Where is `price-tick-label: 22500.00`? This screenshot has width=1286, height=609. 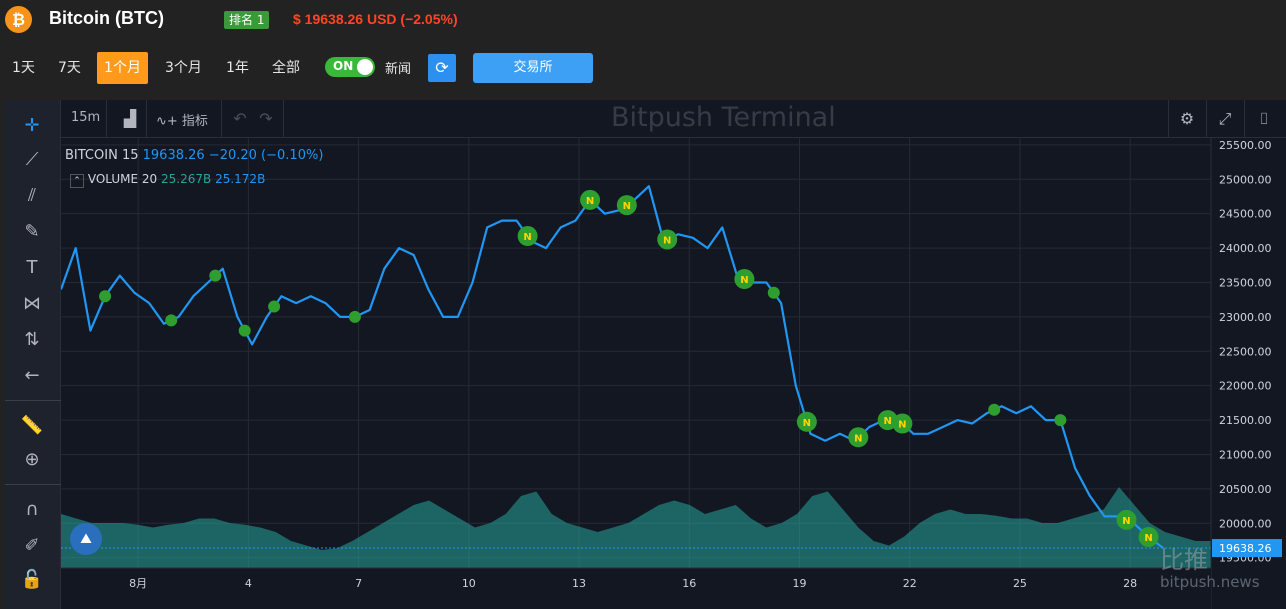 price-tick-label: 22500.00 is located at coordinates (1245, 351).